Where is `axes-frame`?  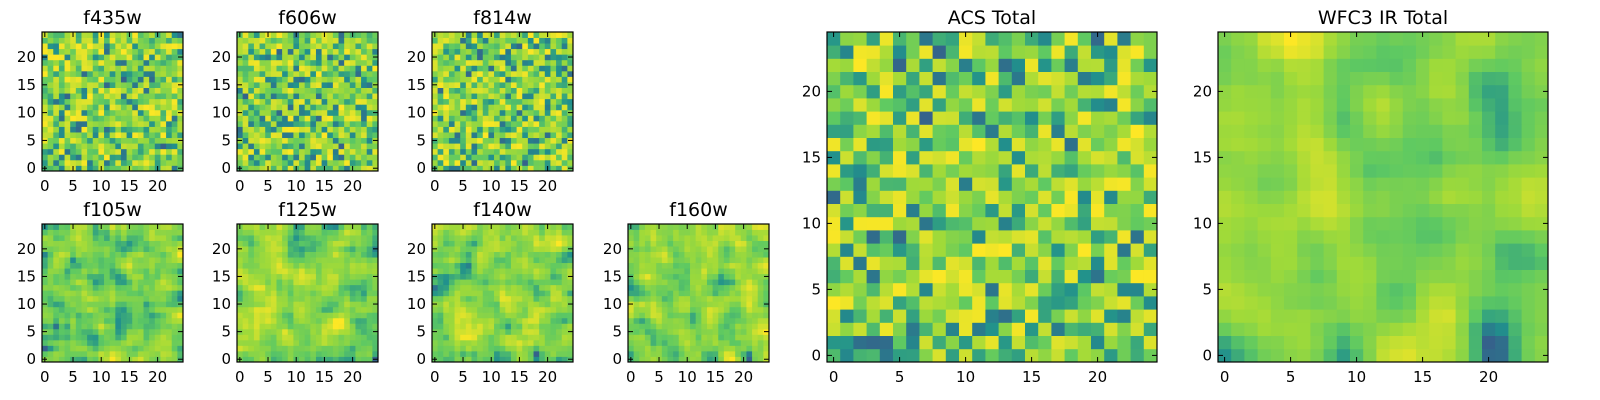
axes-frame is located at coordinates (112, 101).